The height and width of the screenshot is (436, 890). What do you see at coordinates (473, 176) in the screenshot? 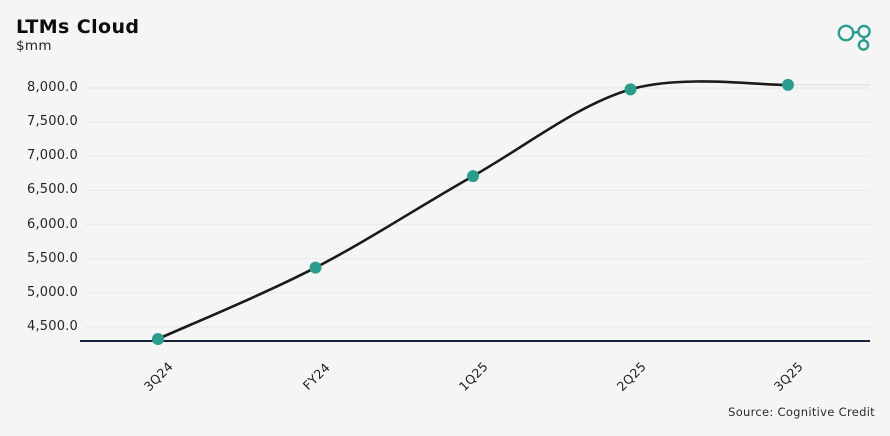
I see `data-point-1q25` at bounding box center [473, 176].